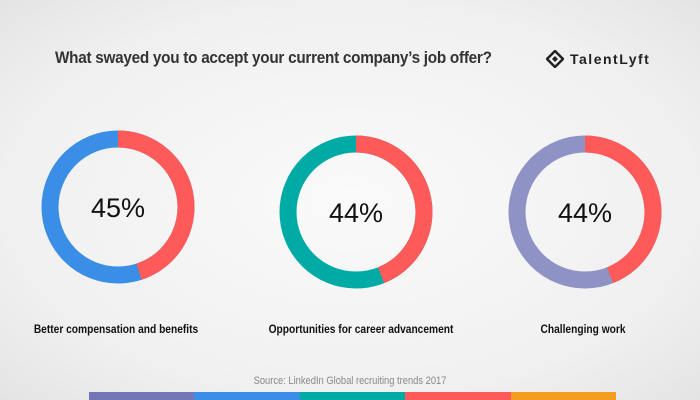 The width and height of the screenshot is (700, 400). I want to click on donut-value-label: 45%, so click(118, 208).